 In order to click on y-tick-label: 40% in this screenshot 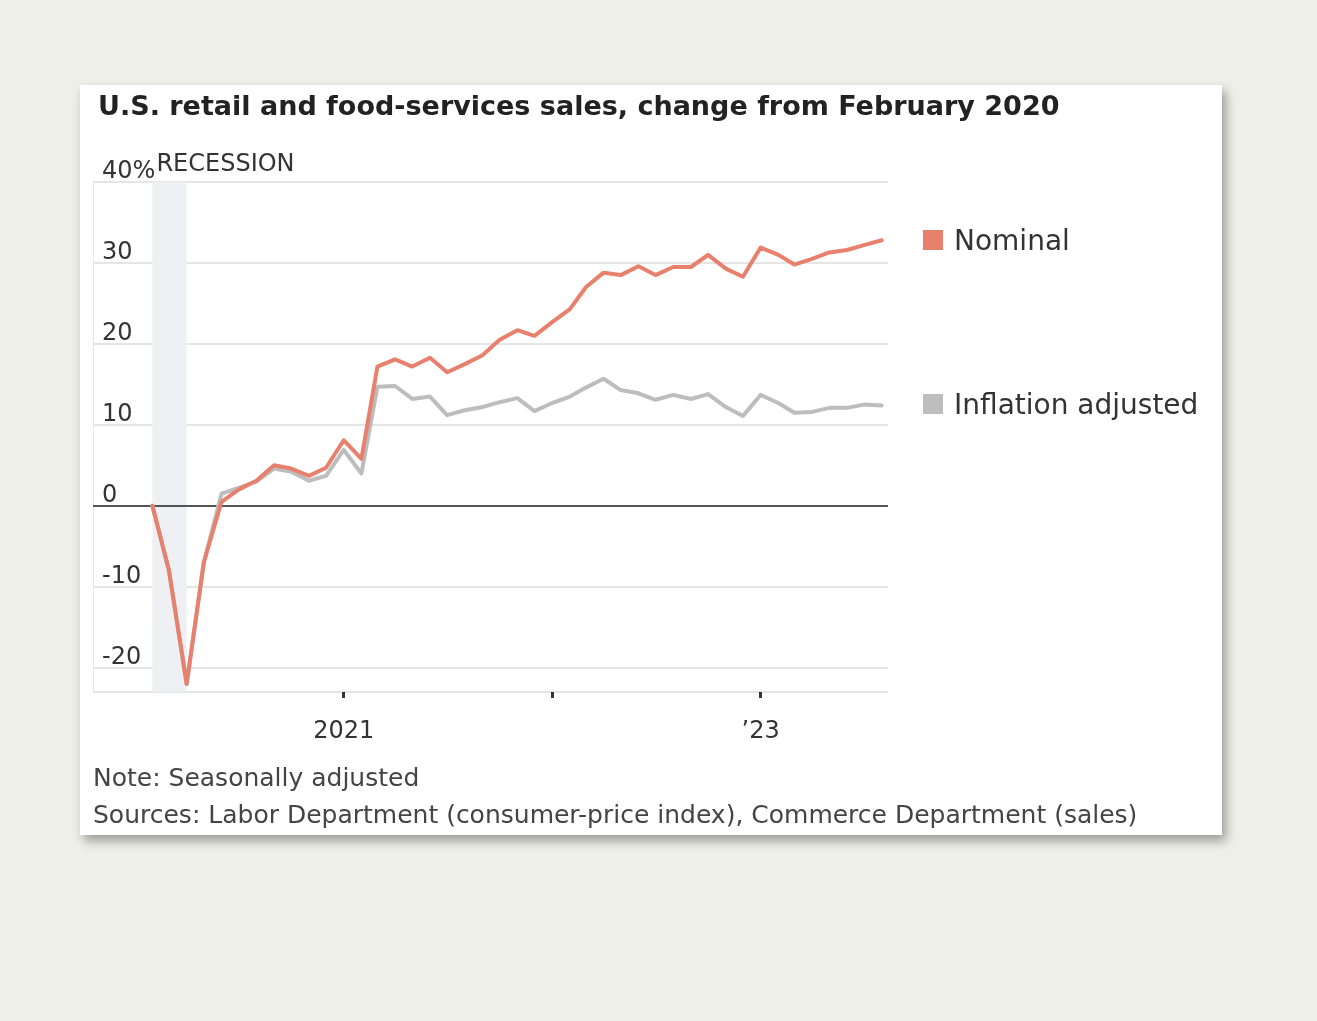, I will do `click(129, 170)`.